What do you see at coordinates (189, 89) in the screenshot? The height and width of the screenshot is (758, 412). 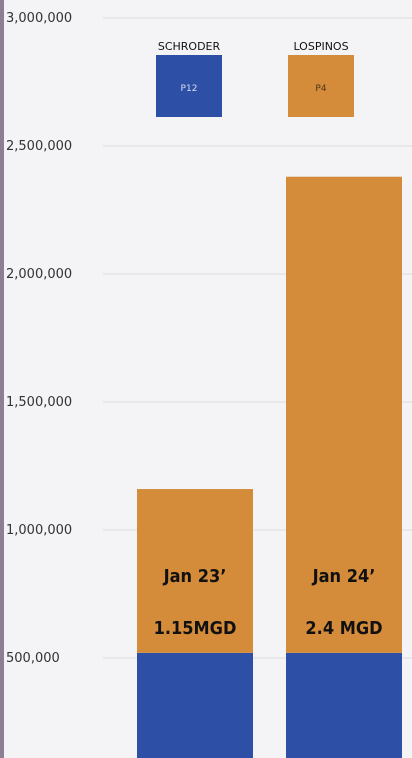 I see `legend-code-label: P12` at bounding box center [189, 89].